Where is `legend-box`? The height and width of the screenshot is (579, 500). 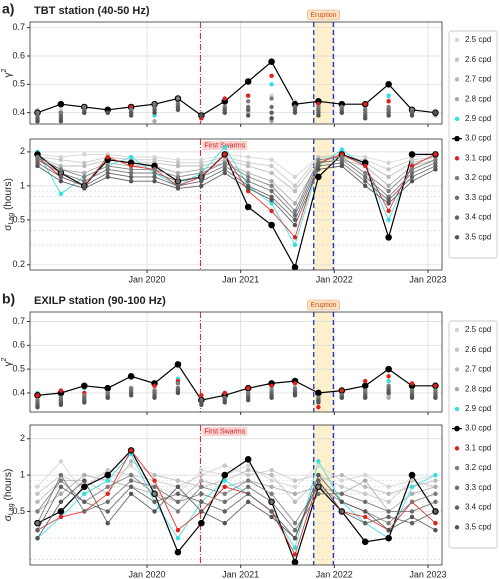
legend-box is located at coordinates (473, 144).